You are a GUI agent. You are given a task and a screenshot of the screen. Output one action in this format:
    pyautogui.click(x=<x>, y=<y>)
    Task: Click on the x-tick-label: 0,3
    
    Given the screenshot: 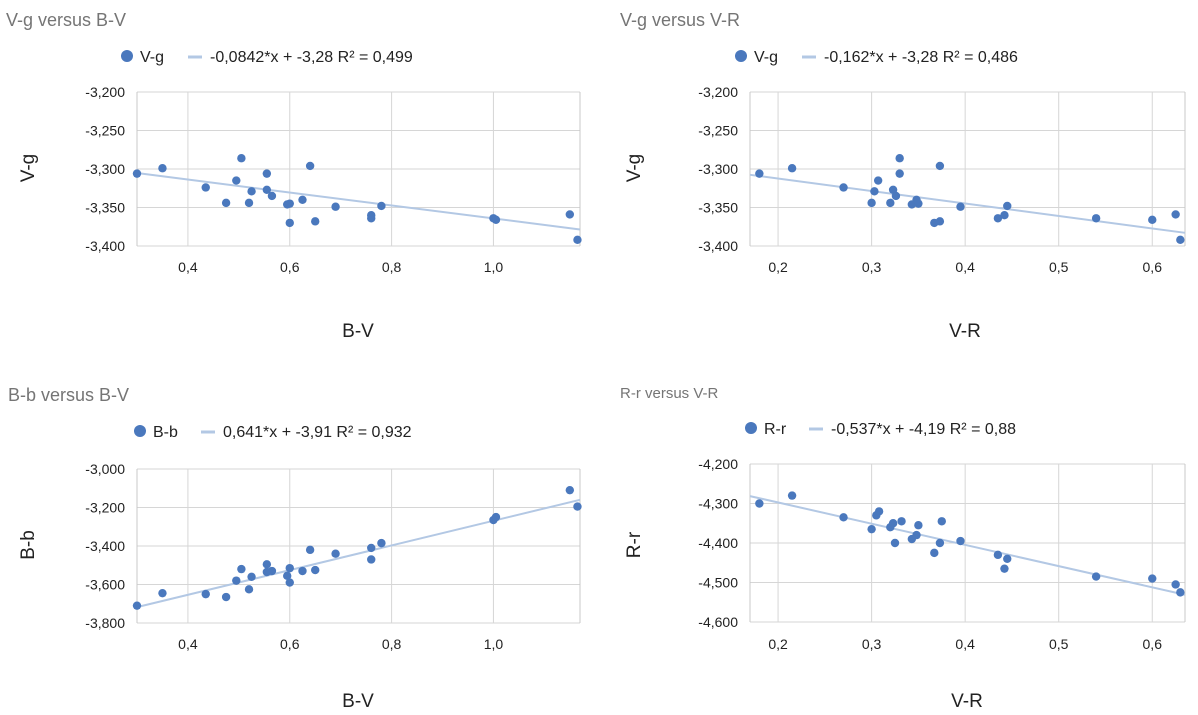 What is the action you would take?
    pyautogui.click(x=872, y=267)
    